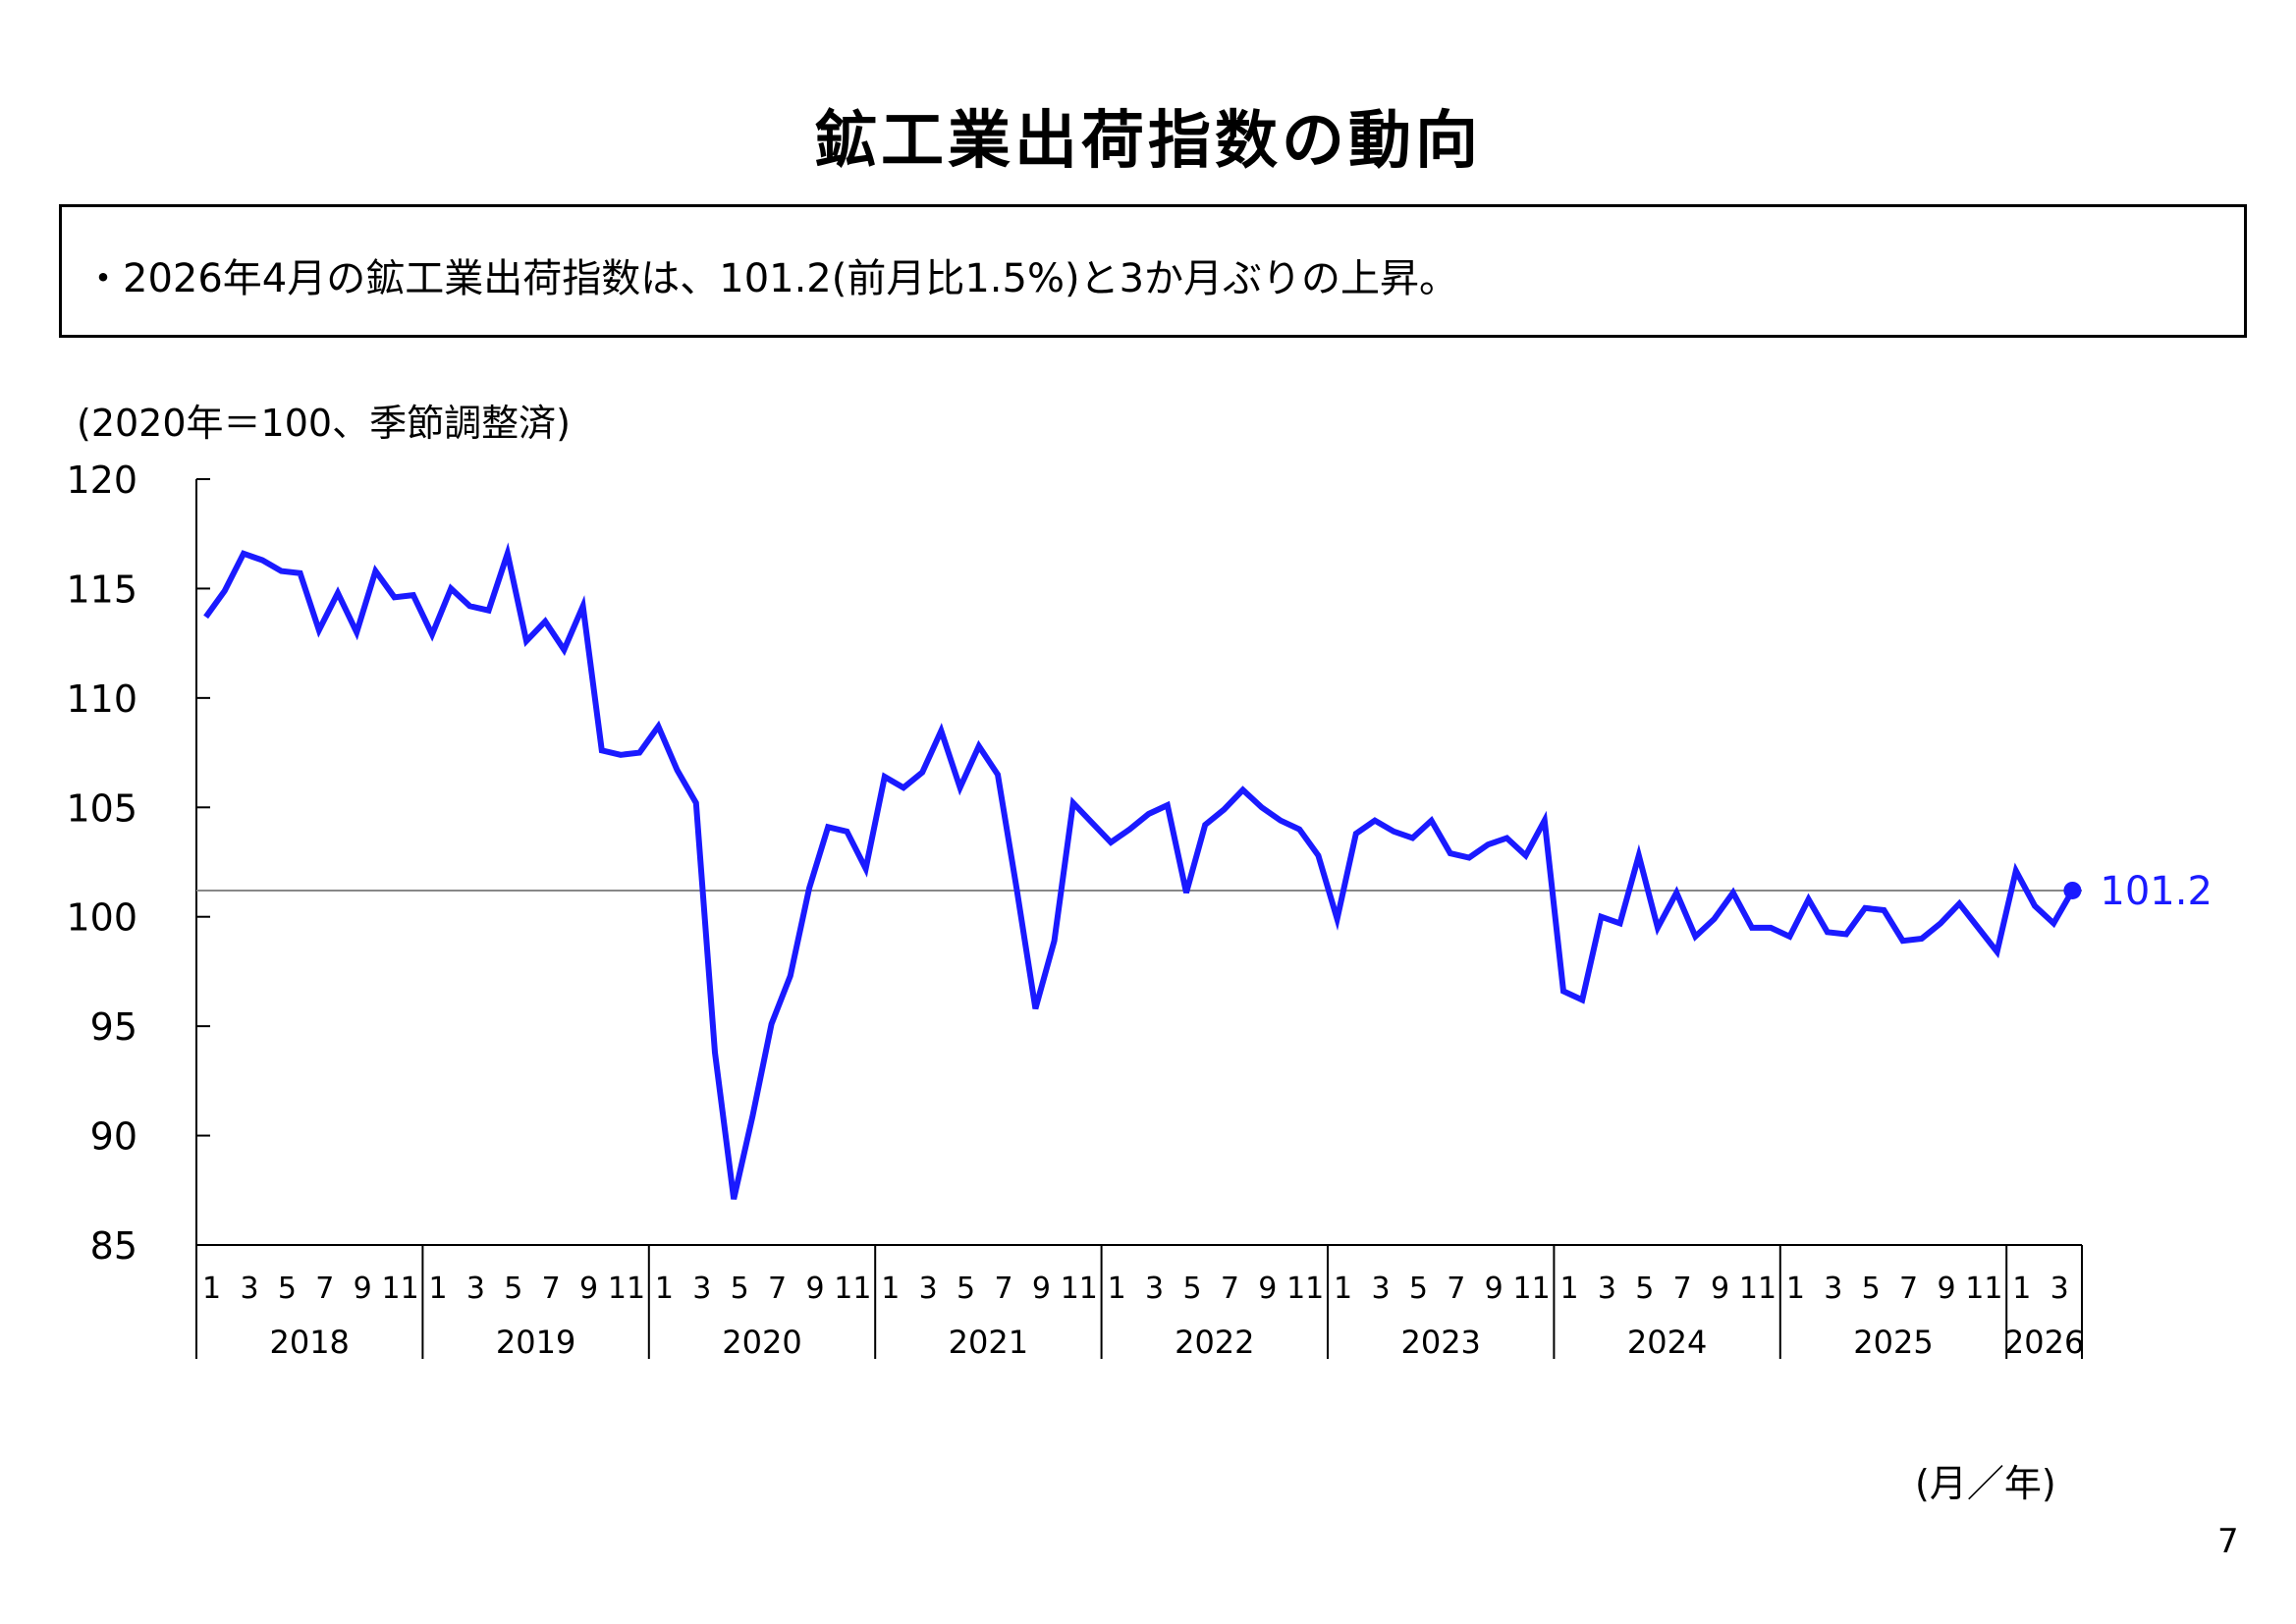  Describe the element at coordinates (2228, 1541) in the screenshot. I see `page-number: 7` at that location.